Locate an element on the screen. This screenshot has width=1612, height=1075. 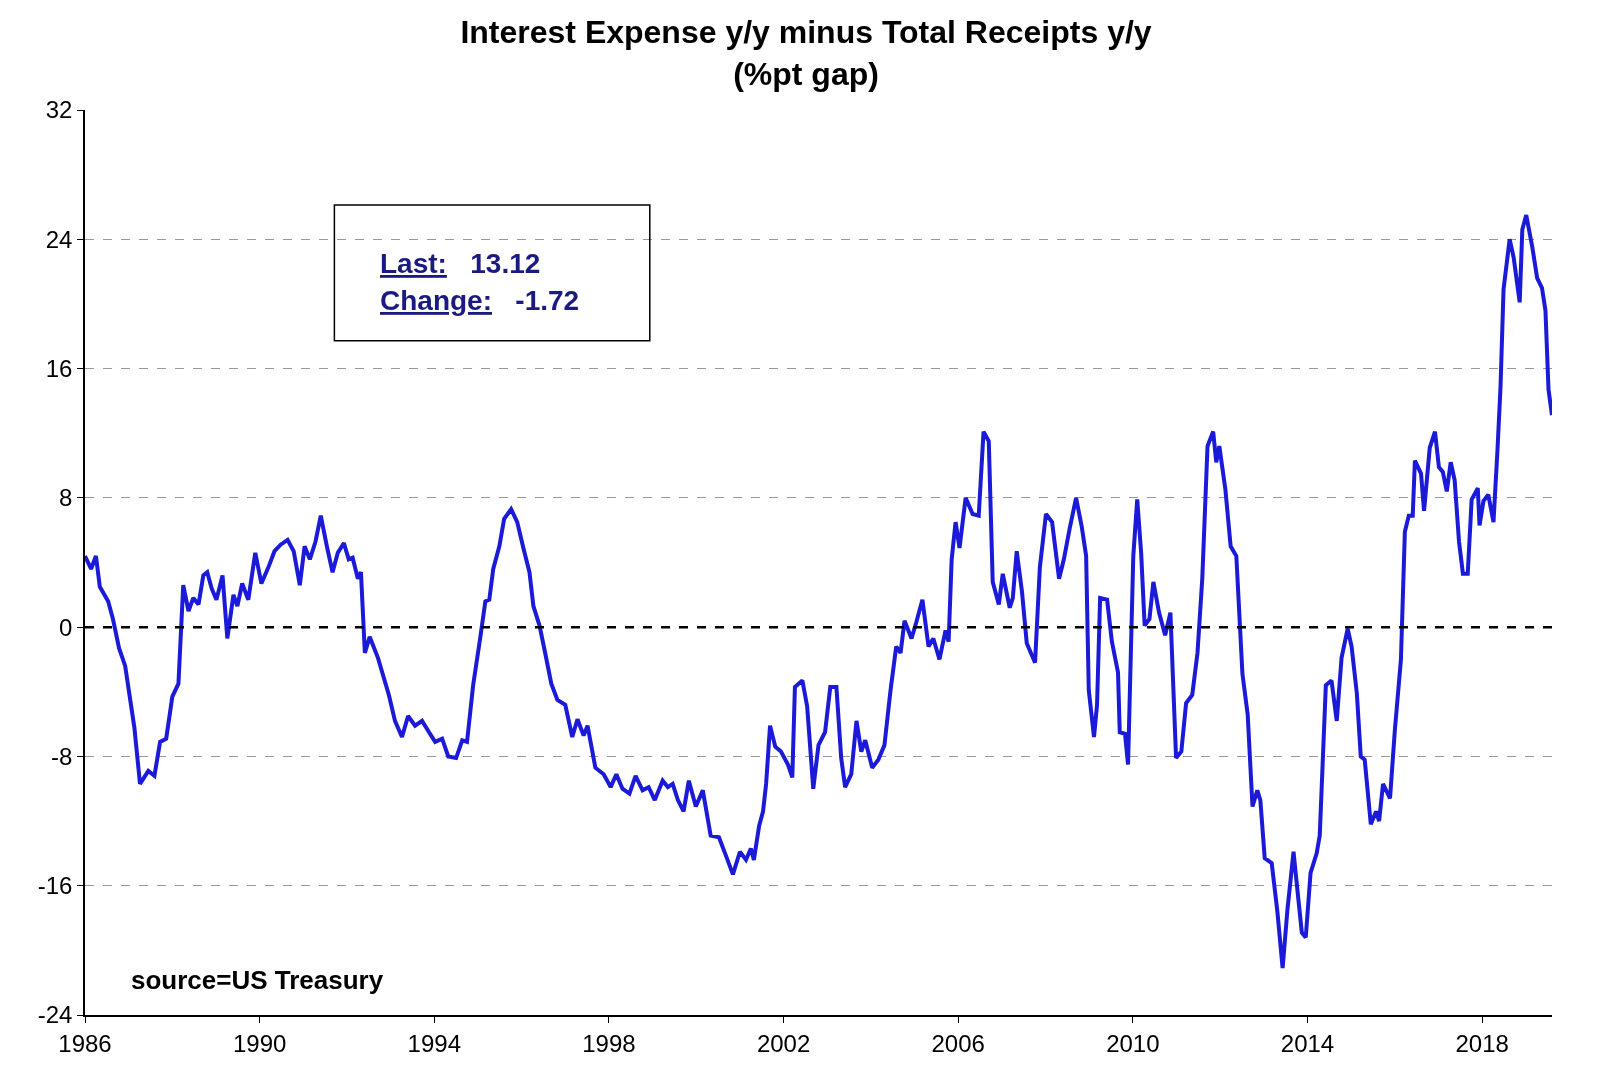
x-tick-label: 2010 is located at coordinates (1133, 1043).